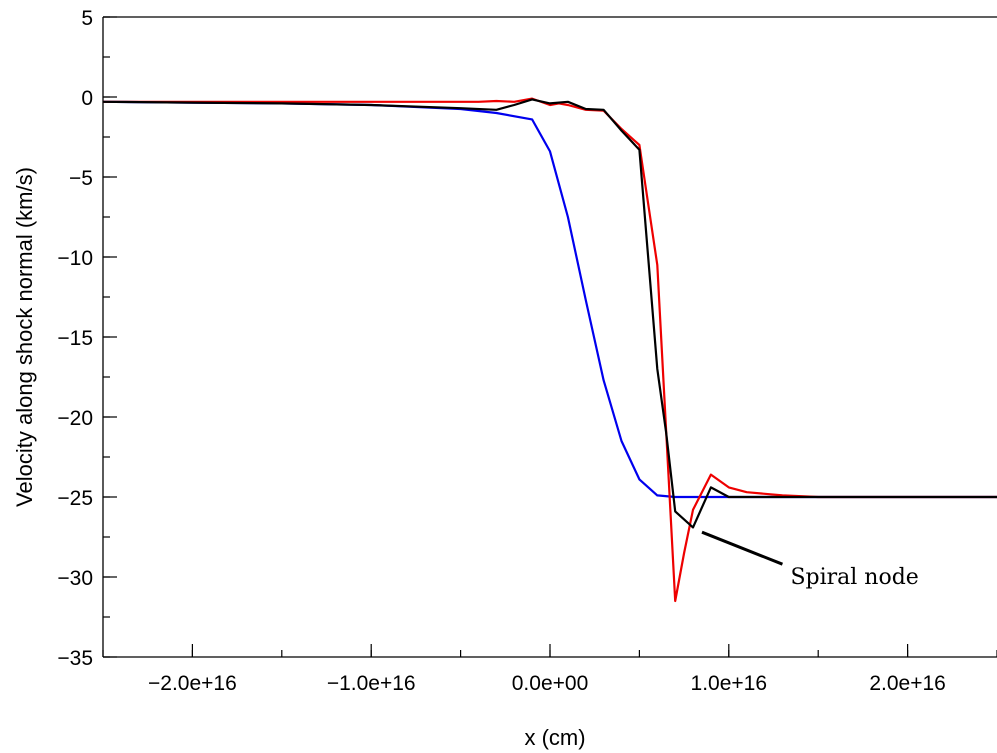  Describe the element at coordinates (742, 548) in the screenshot. I see `annotation-pointer` at that location.